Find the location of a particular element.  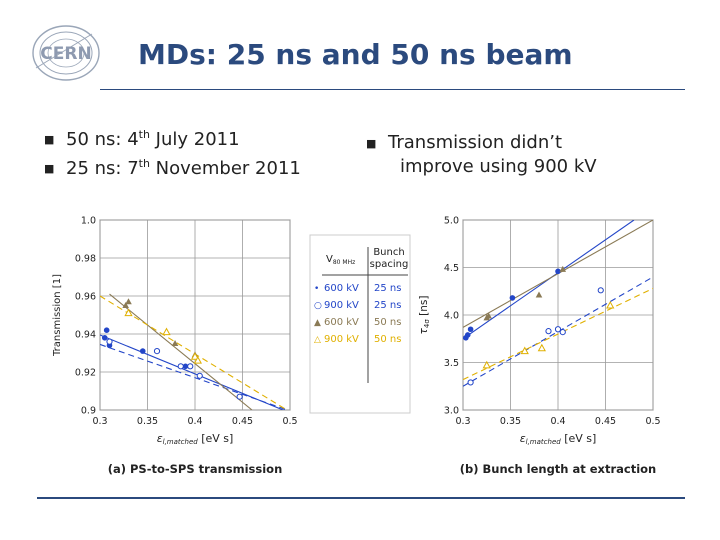

figure-caption: (a) PS-to-SPS transmission is located at coordinates (195, 469).